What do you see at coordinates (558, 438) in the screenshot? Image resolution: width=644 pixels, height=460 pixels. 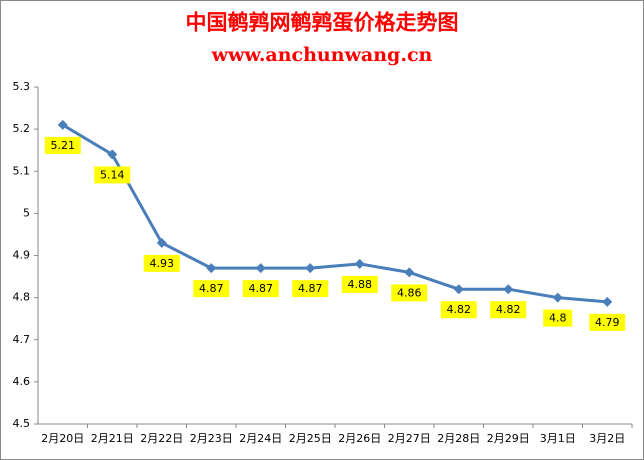 I see `x-tick-label: 3月1日` at bounding box center [558, 438].